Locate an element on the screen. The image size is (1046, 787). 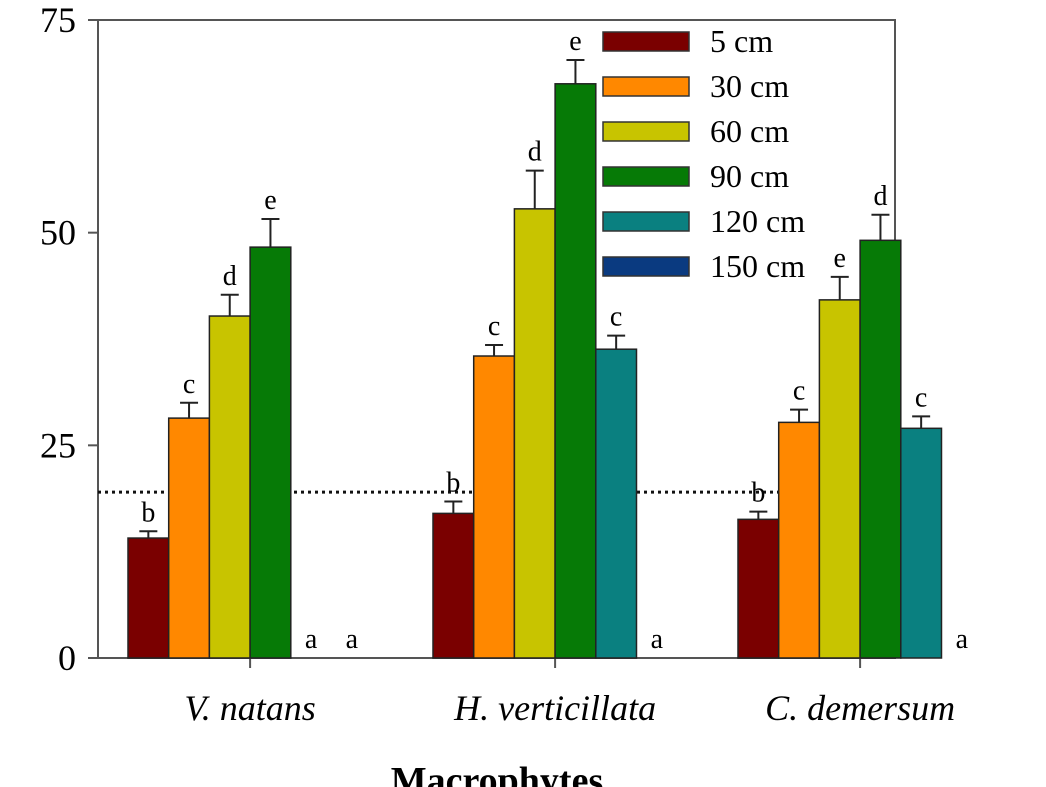
category-label: V. natans is located at coordinates (249, 708).